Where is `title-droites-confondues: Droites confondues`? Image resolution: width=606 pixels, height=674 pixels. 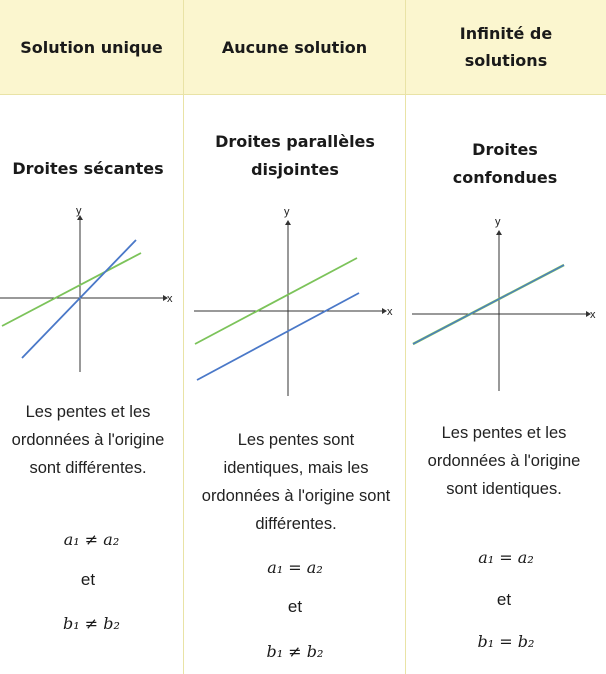 title-droites-confondues: Droites confondues is located at coordinates (505, 163).